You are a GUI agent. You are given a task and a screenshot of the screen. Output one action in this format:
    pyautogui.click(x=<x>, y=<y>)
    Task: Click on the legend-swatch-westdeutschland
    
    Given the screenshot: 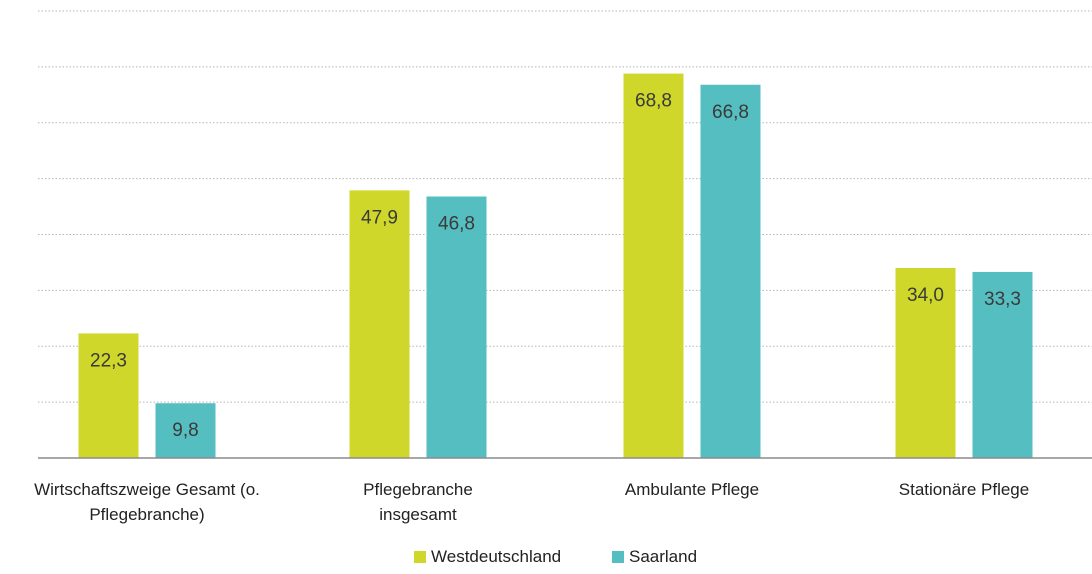 What is the action you would take?
    pyautogui.click(x=420, y=557)
    